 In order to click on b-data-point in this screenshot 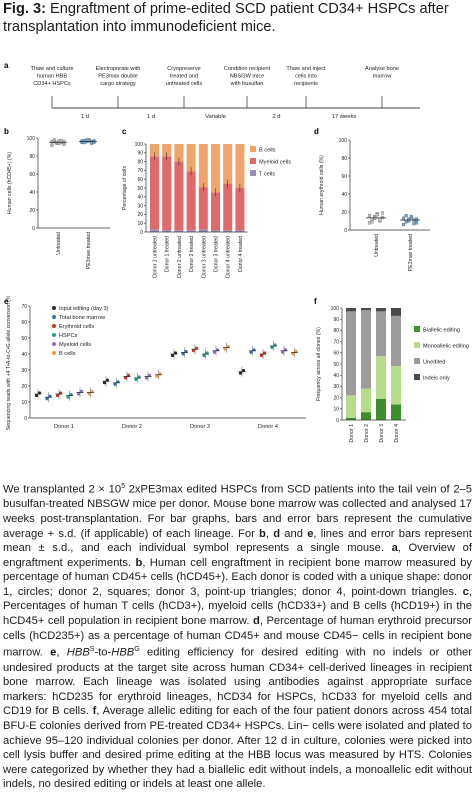, I will do `click(54, 140)`.